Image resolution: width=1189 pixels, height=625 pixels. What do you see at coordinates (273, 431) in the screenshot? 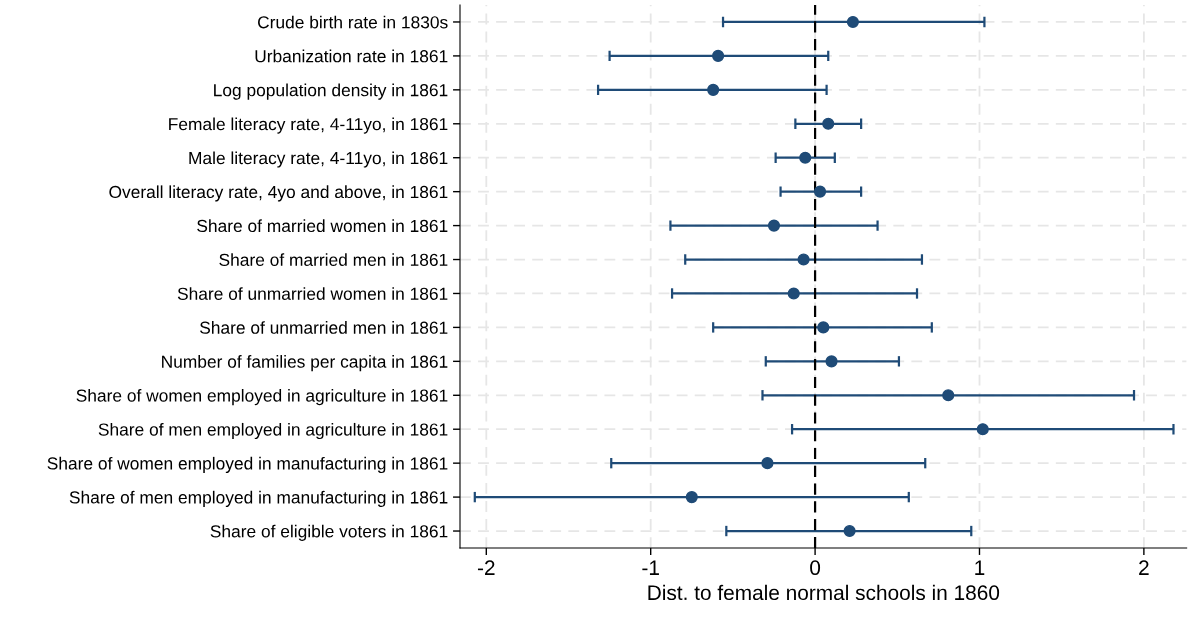
I see `y-tick-label: Share of men employed in agriculture in 1861` at bounding box center [273, 431].